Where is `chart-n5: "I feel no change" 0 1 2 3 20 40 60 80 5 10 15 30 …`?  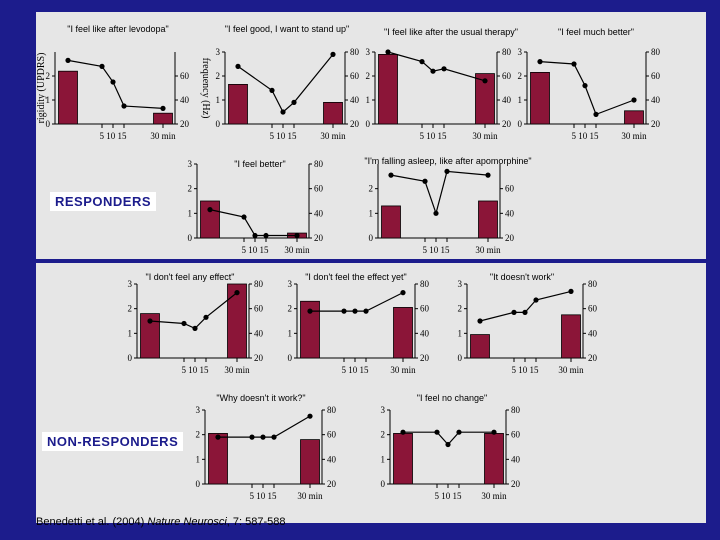 chart-n5: "I feel no change" 0 1 2 3 20 40 60 80 5 10 15 30 … is located at coordinates (451, 447).